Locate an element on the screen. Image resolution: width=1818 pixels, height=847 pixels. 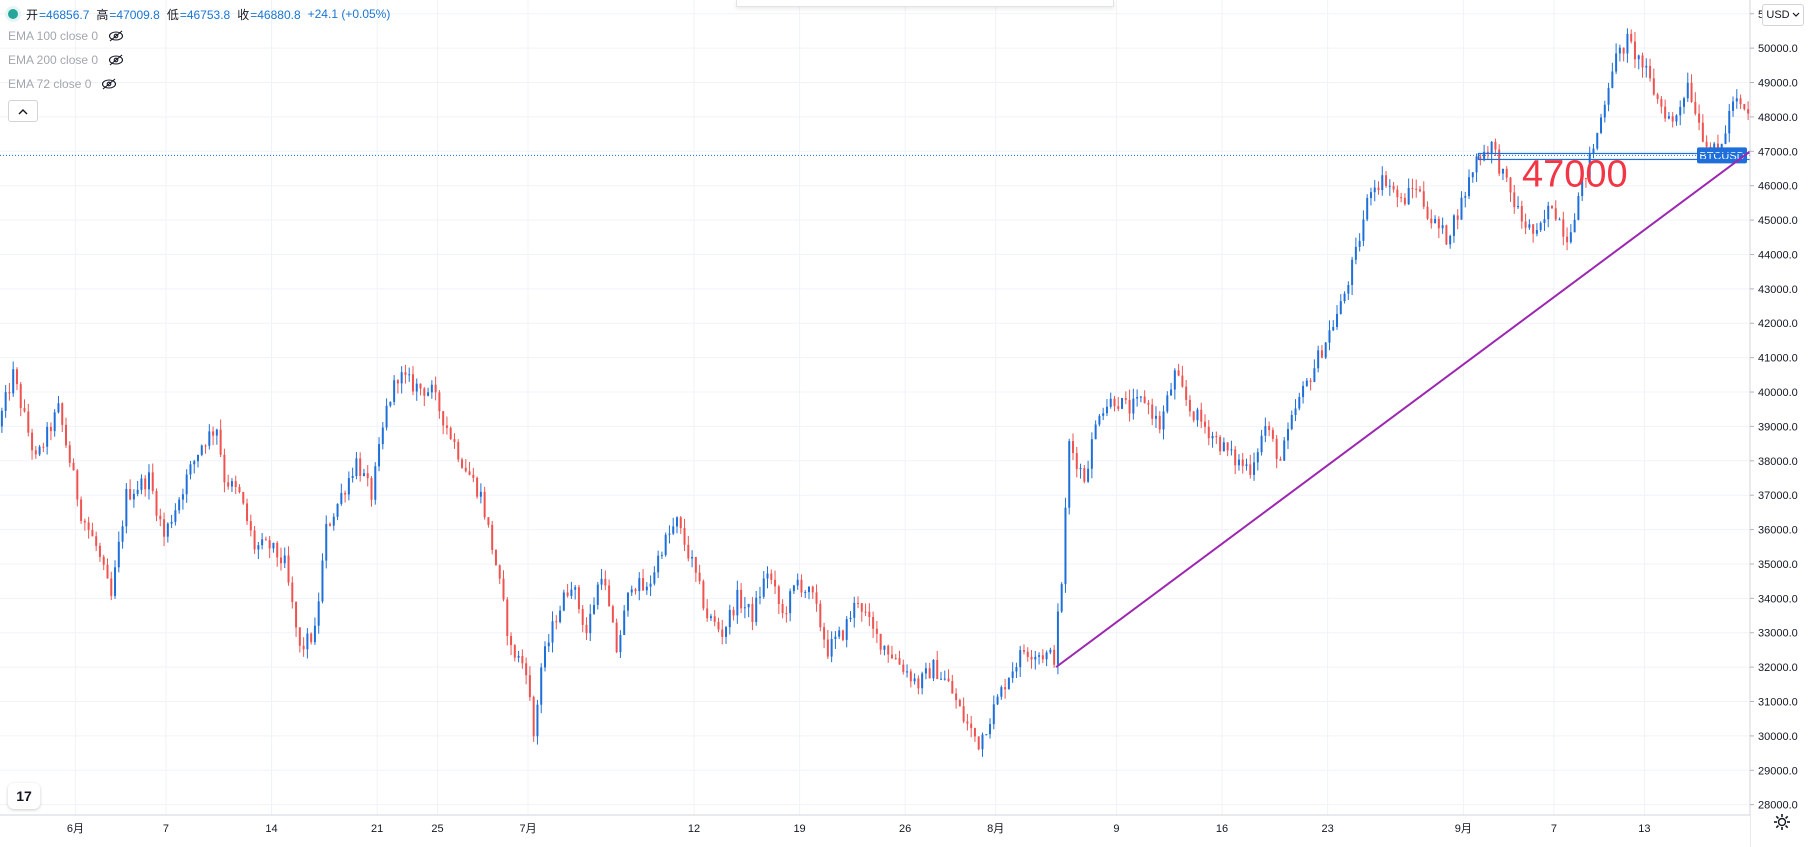
price-tick-label: 31000.0 is located at coordinates (1778, 703).